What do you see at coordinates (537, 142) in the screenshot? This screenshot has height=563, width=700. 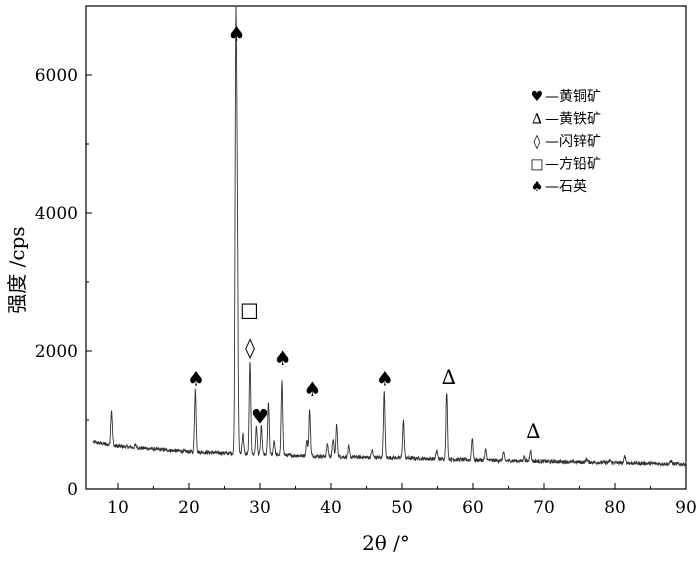 I see `legend-symbol: ◊` at bounding box center [537, 142].